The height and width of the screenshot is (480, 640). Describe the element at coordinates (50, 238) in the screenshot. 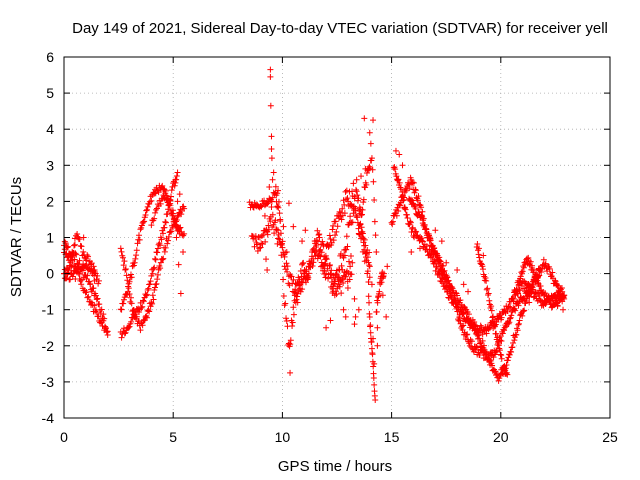

I see `y-tick-label: 1` at that location.